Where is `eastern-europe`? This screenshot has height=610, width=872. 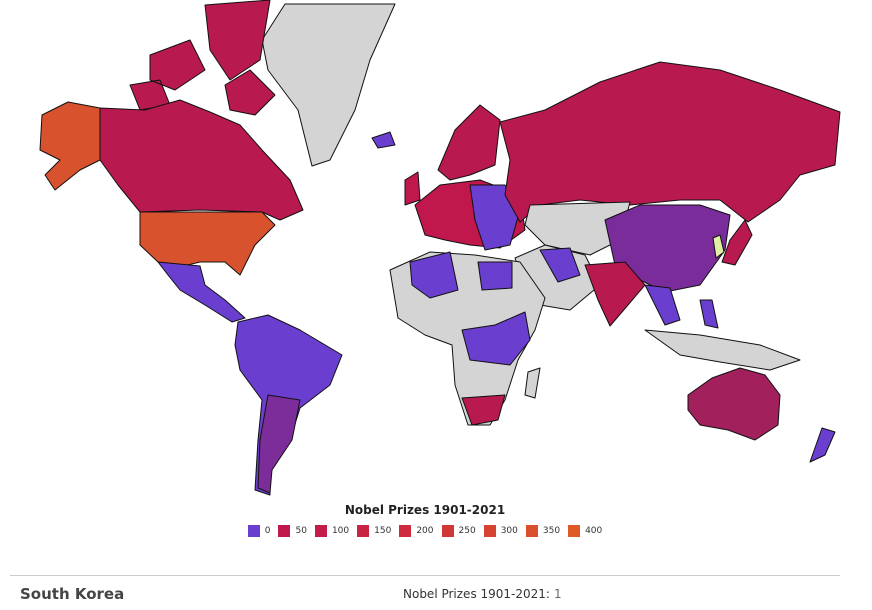
eastern-europe is located at coordinates (495, 217).